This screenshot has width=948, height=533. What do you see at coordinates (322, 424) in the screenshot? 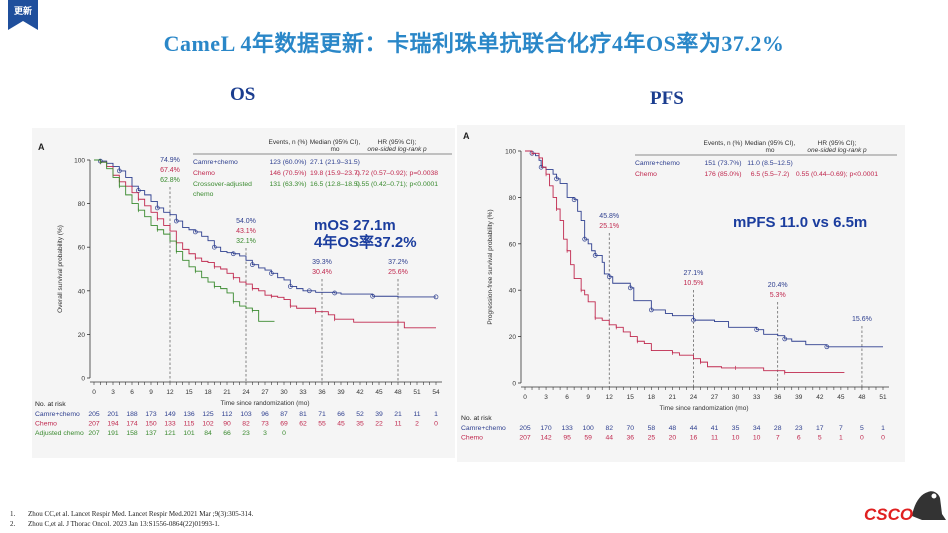
I see `at-risk-value: 55` at bounding box center [322, 424].